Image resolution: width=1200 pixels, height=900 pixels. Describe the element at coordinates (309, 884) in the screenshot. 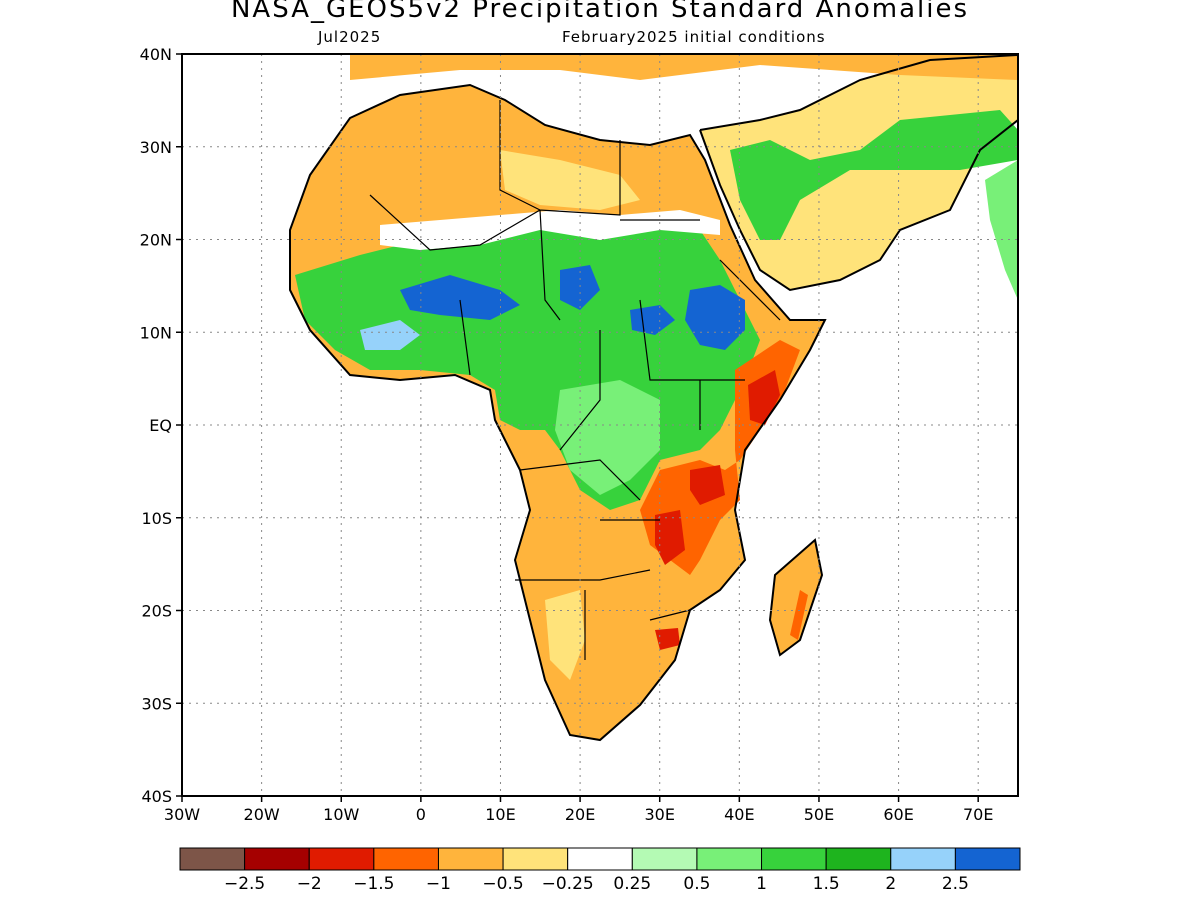

I see `colorbar-label: −2` at that location.